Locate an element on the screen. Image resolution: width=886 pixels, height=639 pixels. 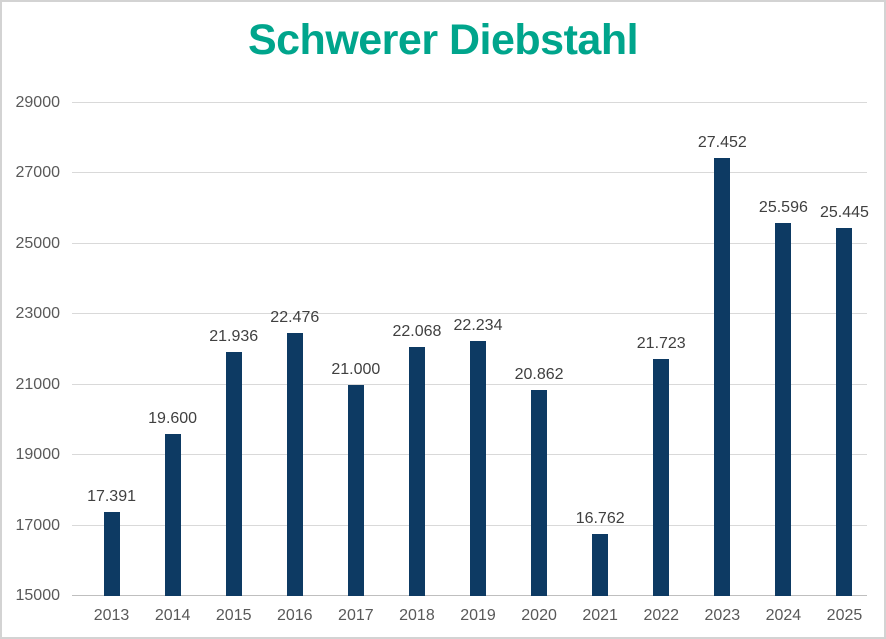
y-tick-label: 17000 is located at coordinates (38, 525).